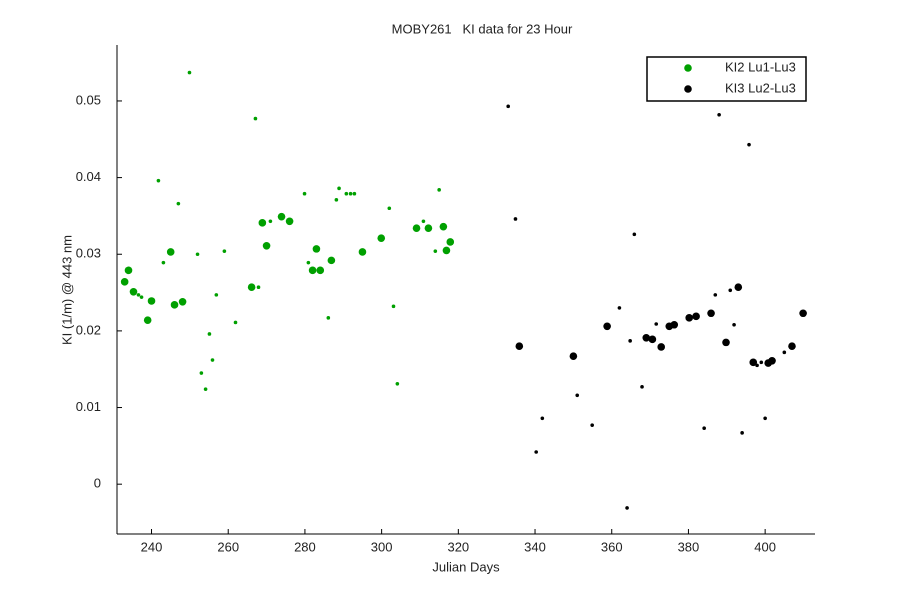  I want to click on legend-label: KI3 Lu2-Lu3, so click(760, 87).